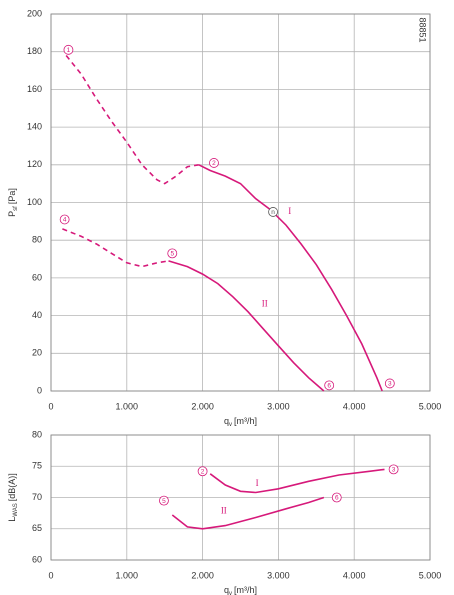  What do you see at coordinates (37, 353) in the screenshot?
I see `y-tick-label: 20` at bounding box center [37, 353].